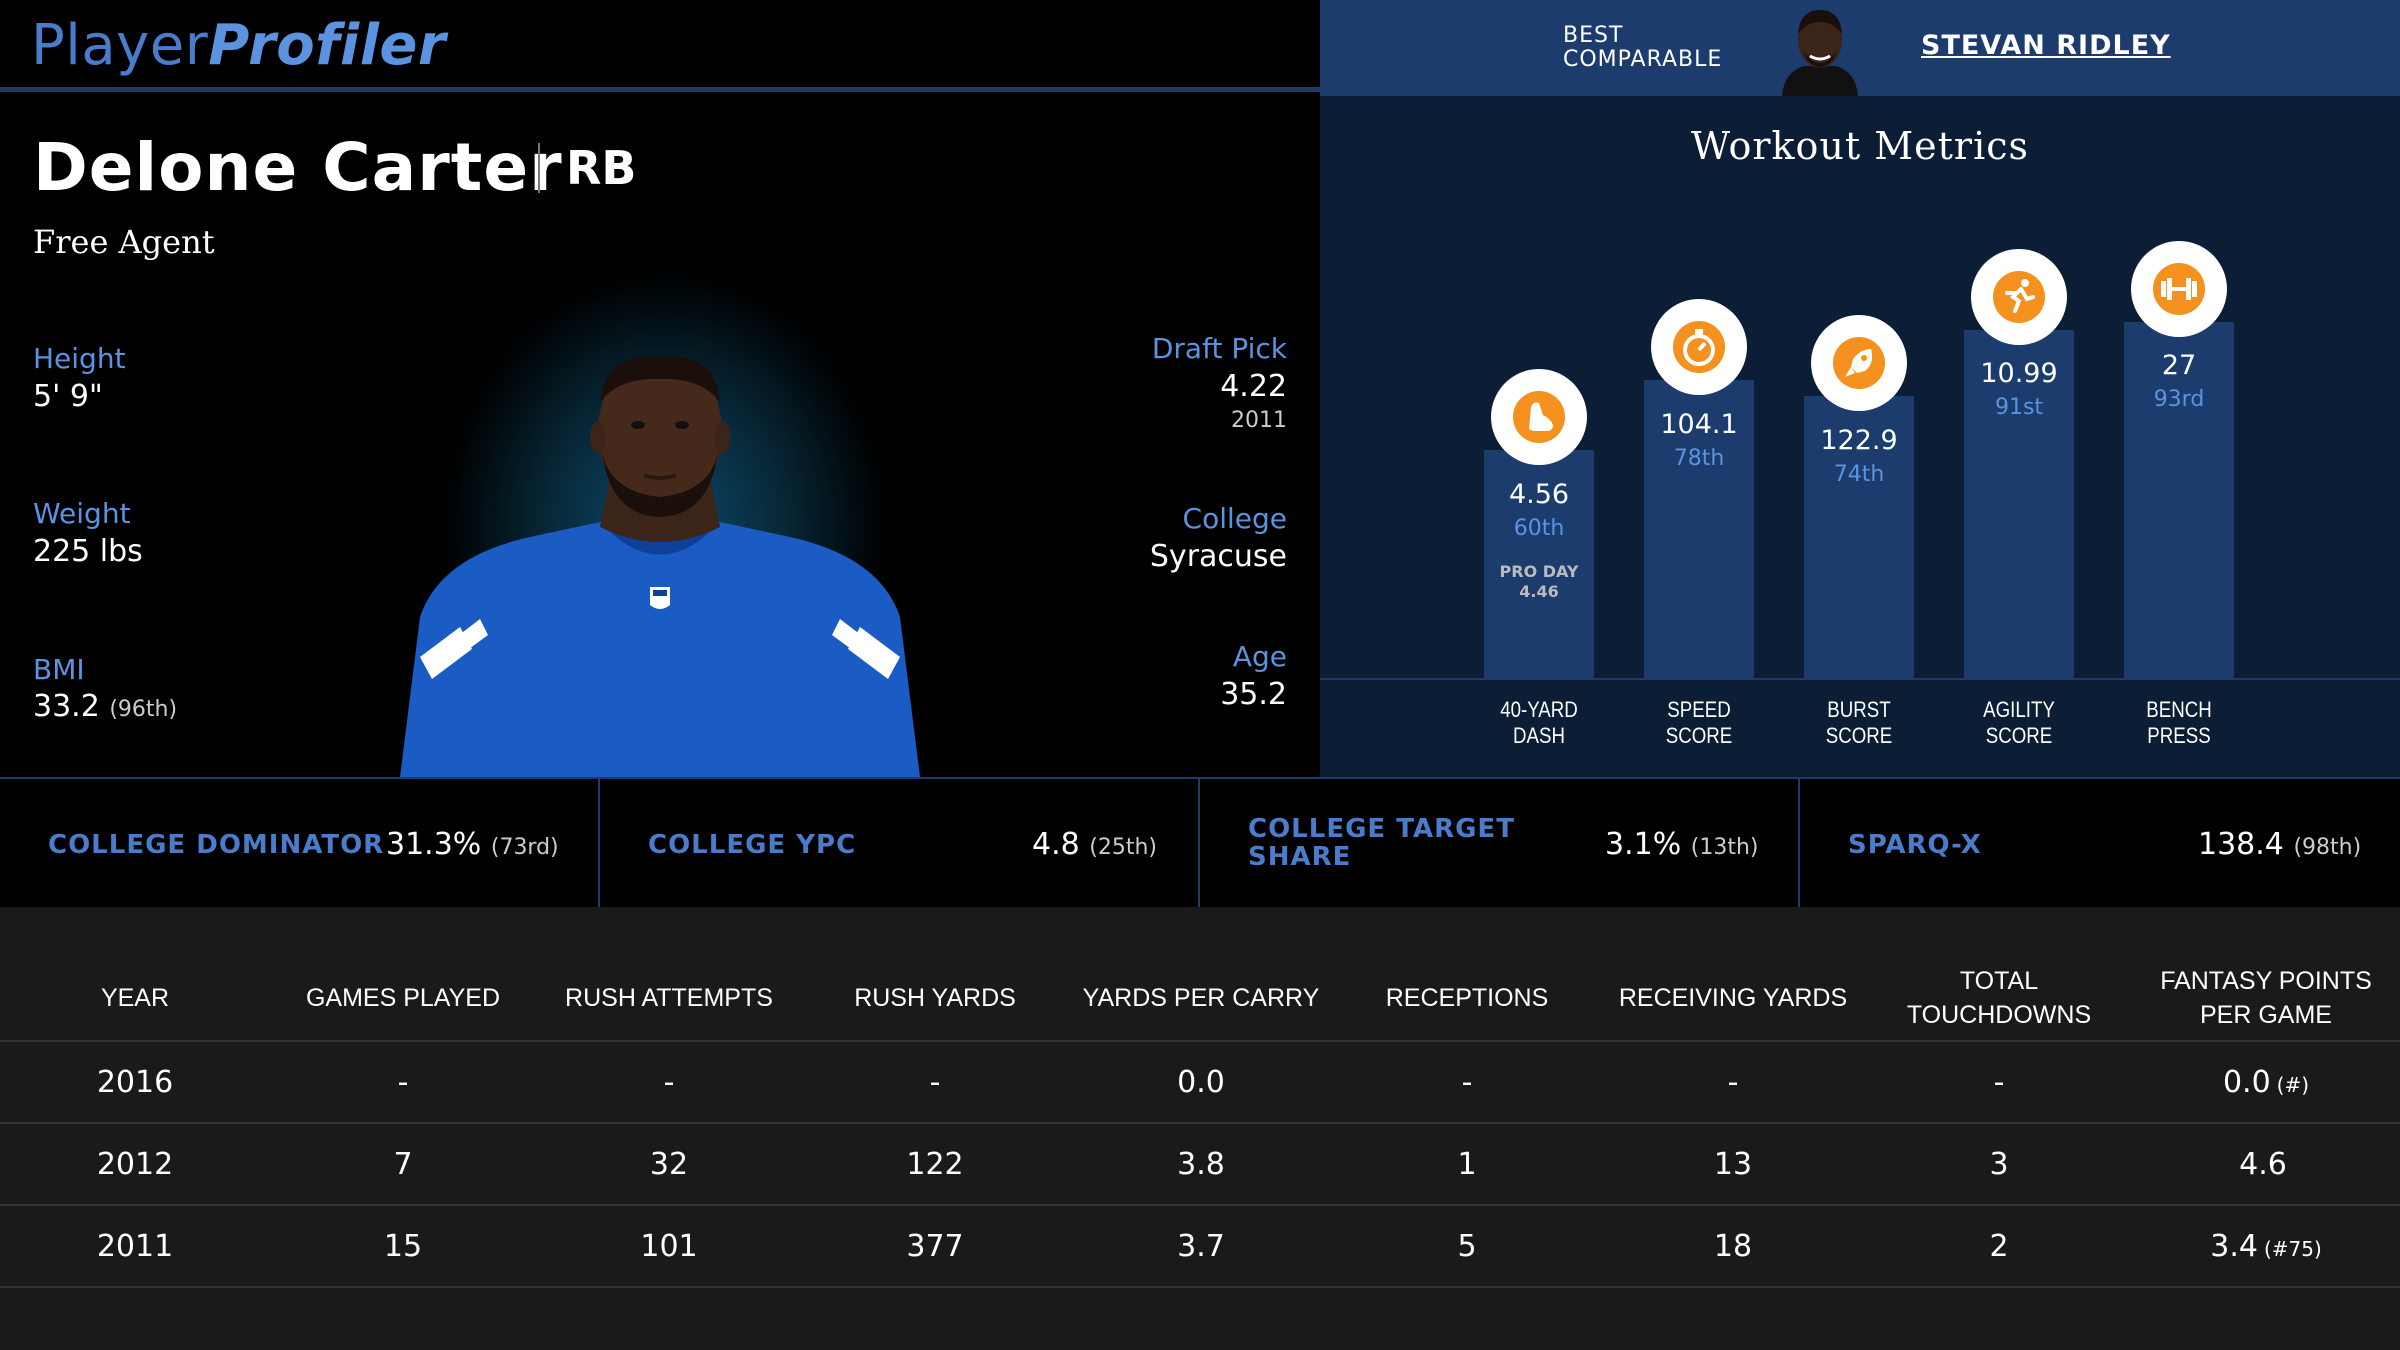 The height and width of the screenshot is (1350, 2400). Describe the element at coordinates (403, 1246) in the screenshot. I see `table-cell: 15` at that location.